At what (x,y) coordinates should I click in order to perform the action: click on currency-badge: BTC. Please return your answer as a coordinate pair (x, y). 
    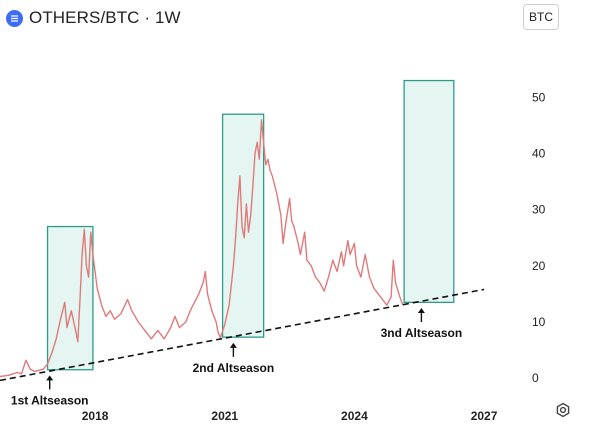
    Looking at the image, I should click on (541, 17).